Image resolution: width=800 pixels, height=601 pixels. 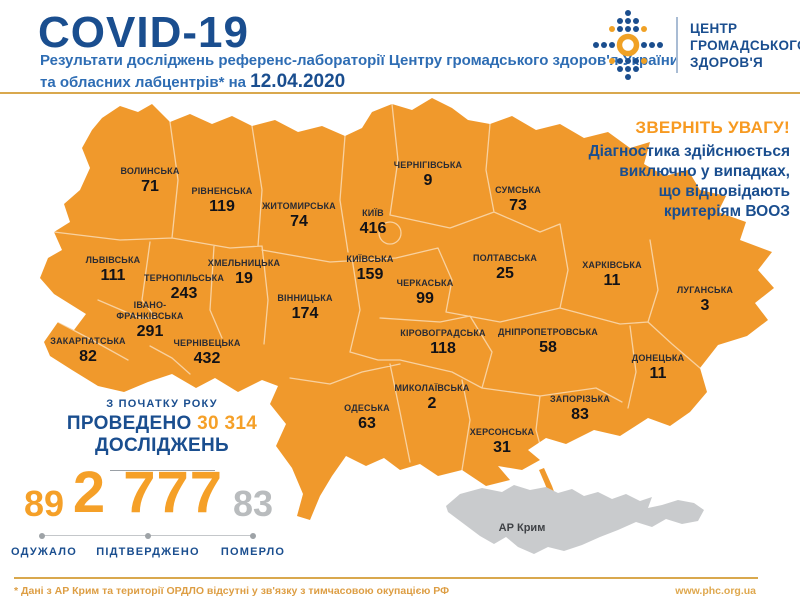 I want to click on region-name: ХАРКІВСЬКА, so click(x=612, y=265).